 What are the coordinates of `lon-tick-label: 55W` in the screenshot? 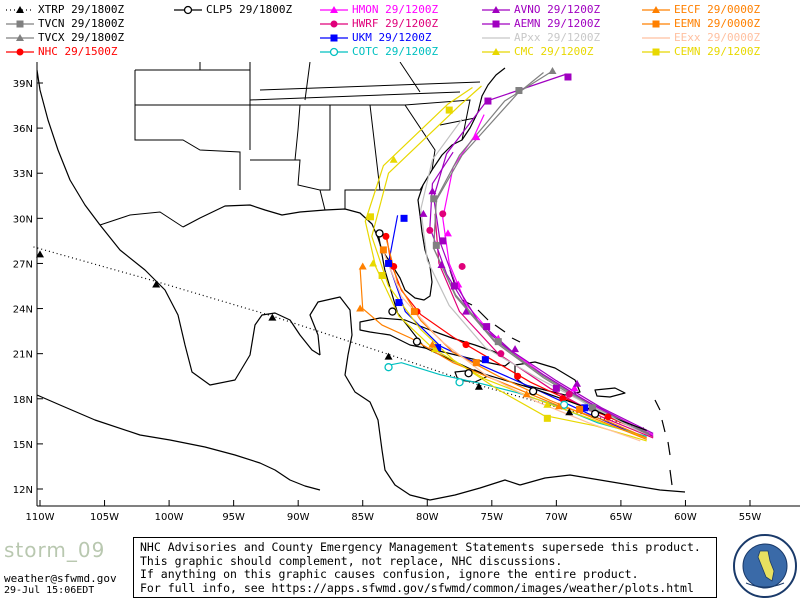 It's located at (750, 517).